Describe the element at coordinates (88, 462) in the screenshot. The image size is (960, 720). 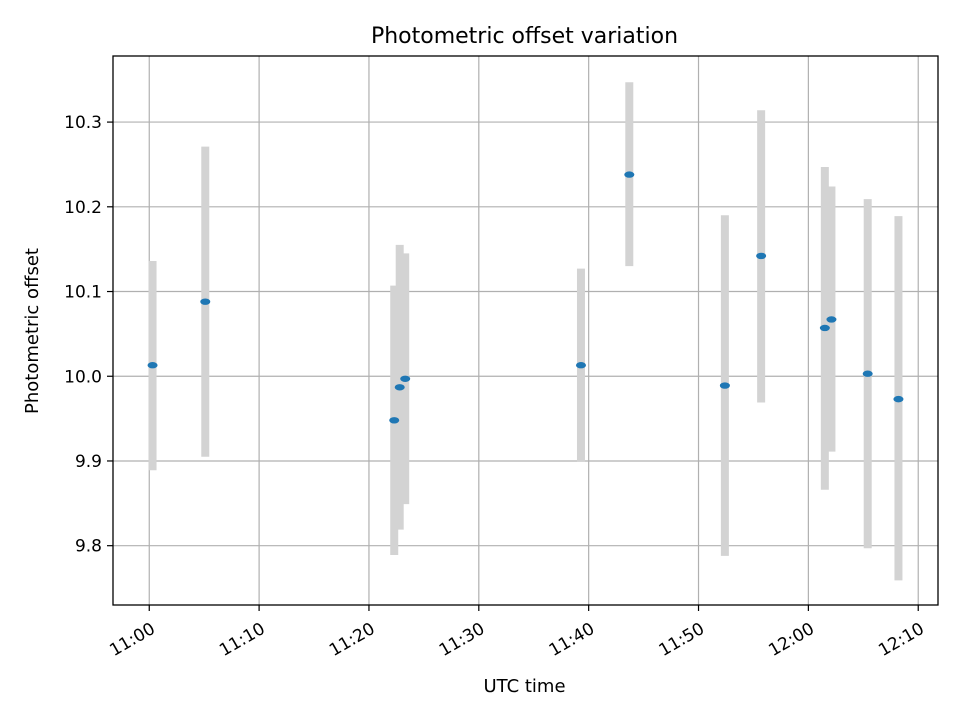
I see `y-tick-label: 9.9` at that location.